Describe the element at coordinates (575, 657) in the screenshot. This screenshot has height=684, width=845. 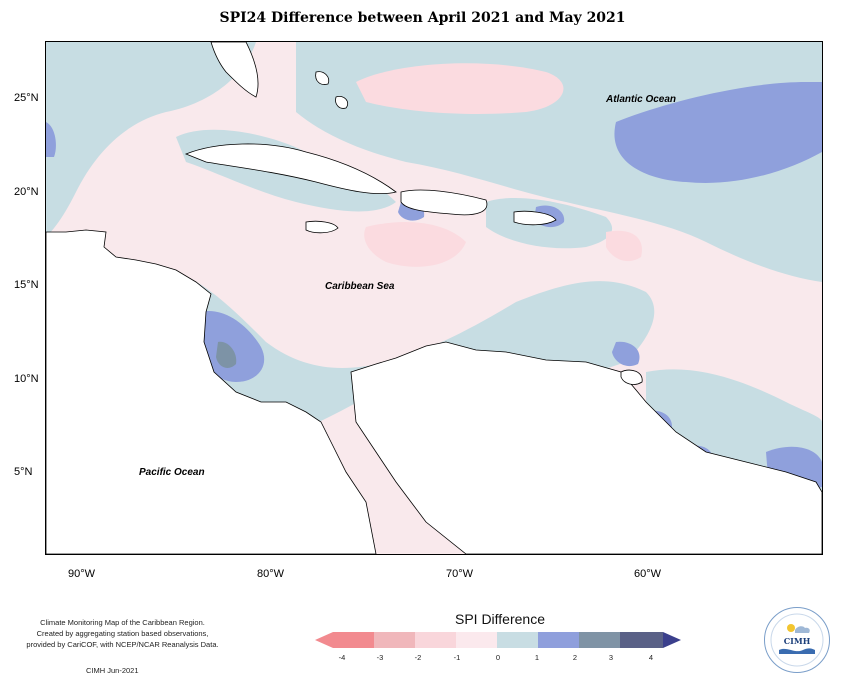
I see `legend-tick: 2` at that location.